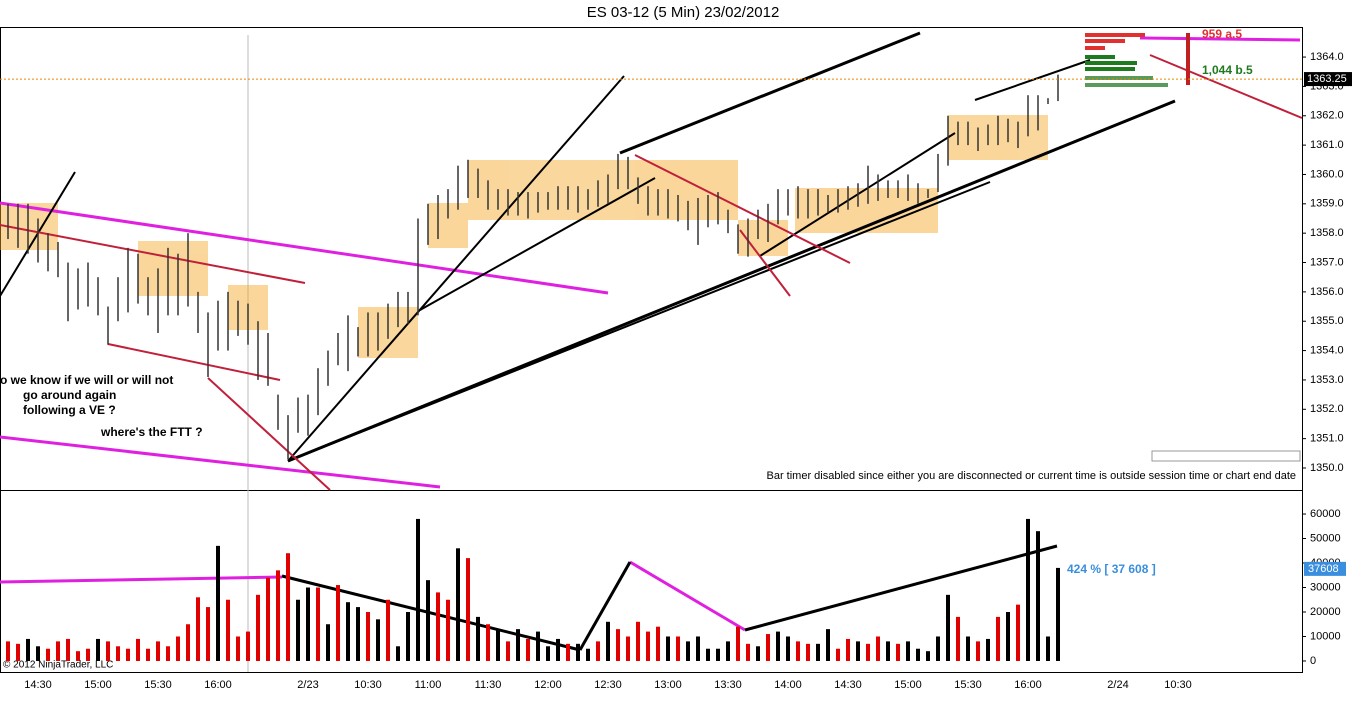  What do you see at coordinates (1327, 262) in the screenshot?
I see `y-tick-label: 1357.0` at bounding box center [1327, 262].